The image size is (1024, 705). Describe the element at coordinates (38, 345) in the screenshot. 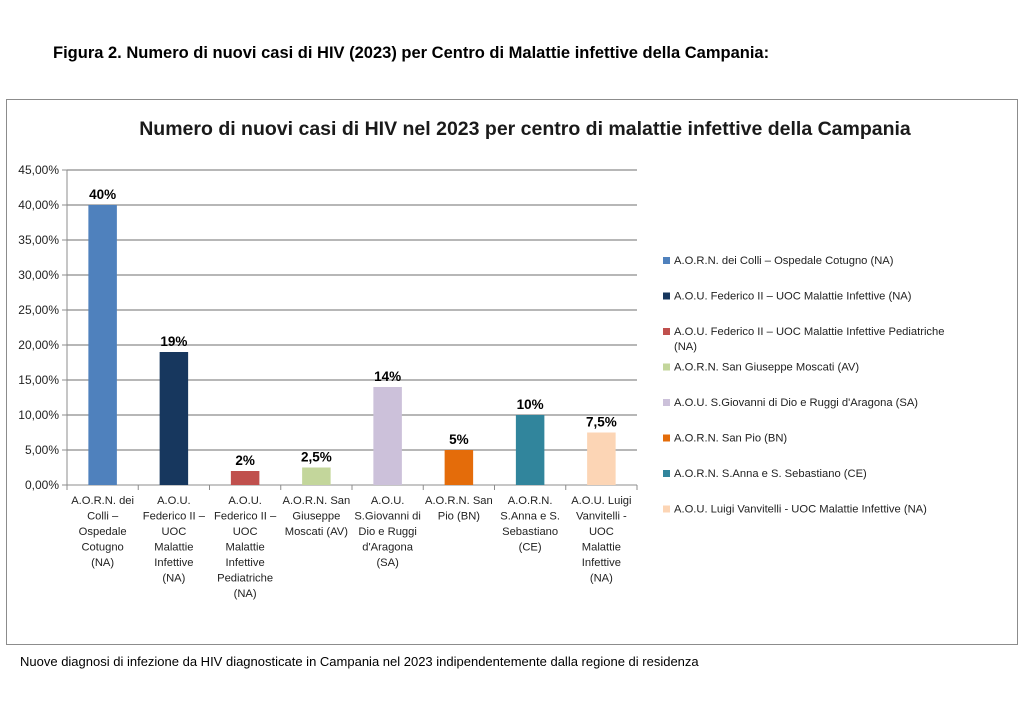

I see `y-tick-label: 20,00%` at that location.